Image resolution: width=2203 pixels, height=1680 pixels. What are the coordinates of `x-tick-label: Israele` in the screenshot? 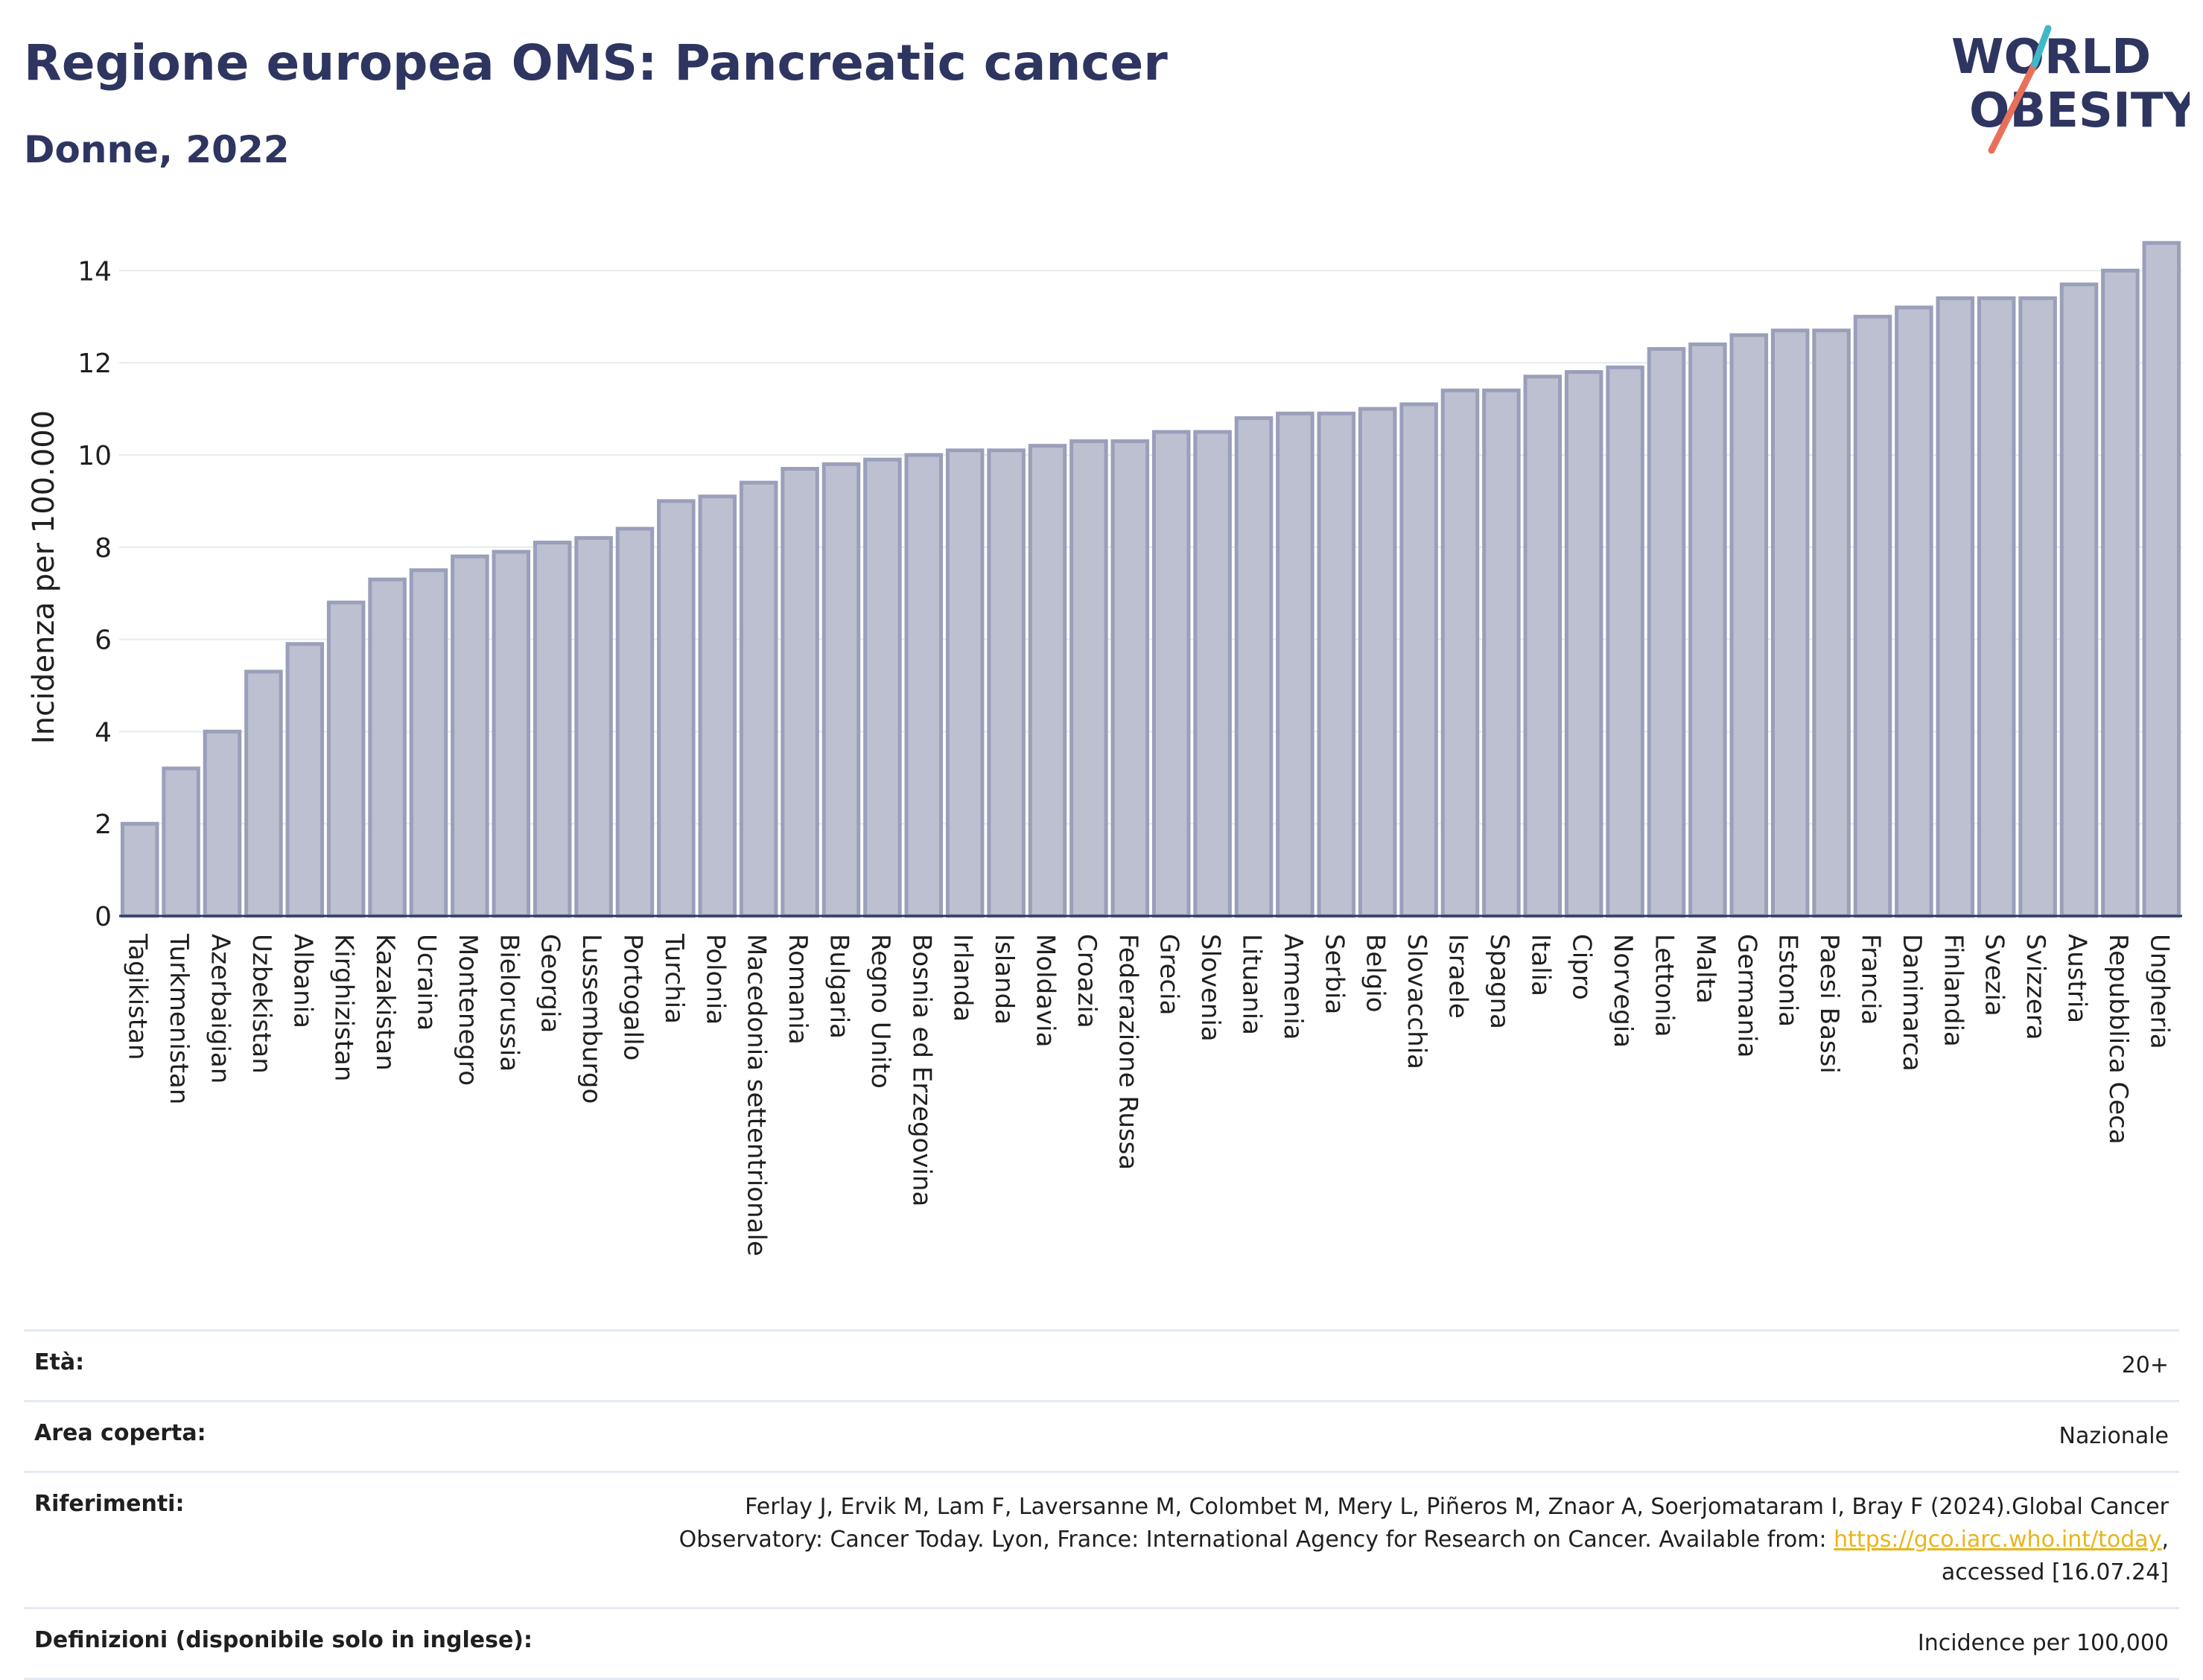 It's located at (1458, 976).